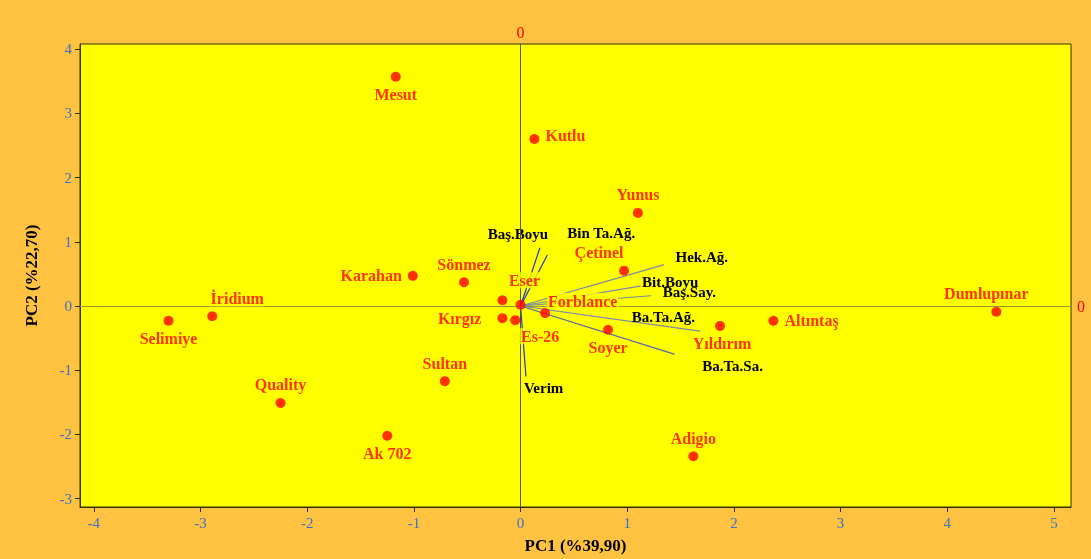 This screenshot has width=1091, height=559. Describe the element at coordinates (733, 366) in the screenshot. I see `series-label: Ba.Ta.Sa.` at that location.